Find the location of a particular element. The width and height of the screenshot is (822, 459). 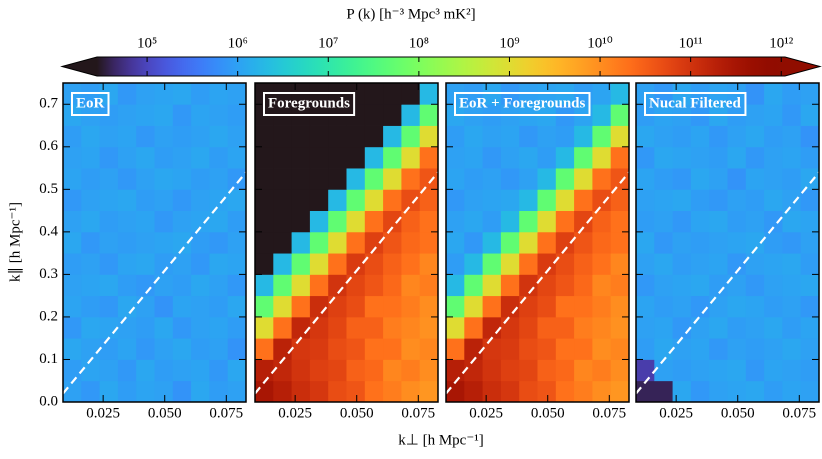

panel-label: EoR + Foregrounds is located at coordinates (522, 103).